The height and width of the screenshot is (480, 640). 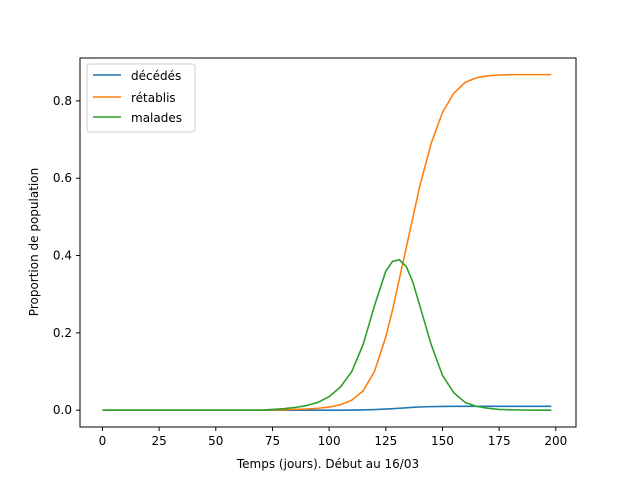 What do you see at coordinates (156, 118) in the screenshot?
I see `legend-label-malades: malades` at bounding box center [156, 118].